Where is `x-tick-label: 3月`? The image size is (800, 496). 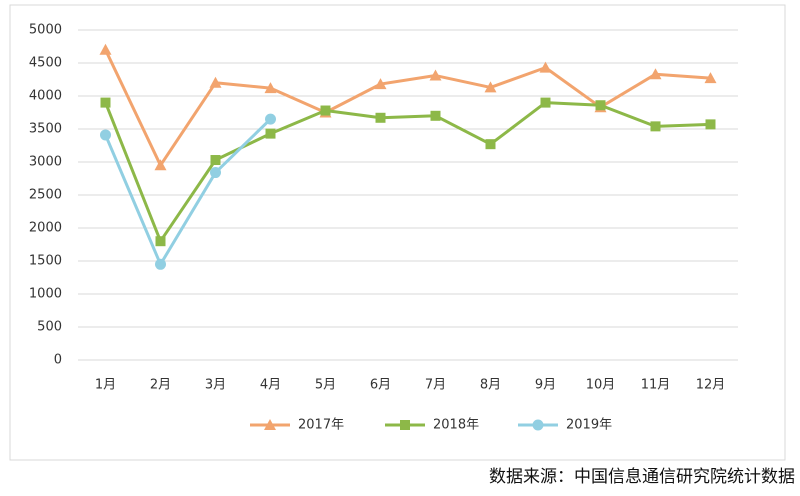
x-tick-label: 3月 is located at coordinates (215, 385).